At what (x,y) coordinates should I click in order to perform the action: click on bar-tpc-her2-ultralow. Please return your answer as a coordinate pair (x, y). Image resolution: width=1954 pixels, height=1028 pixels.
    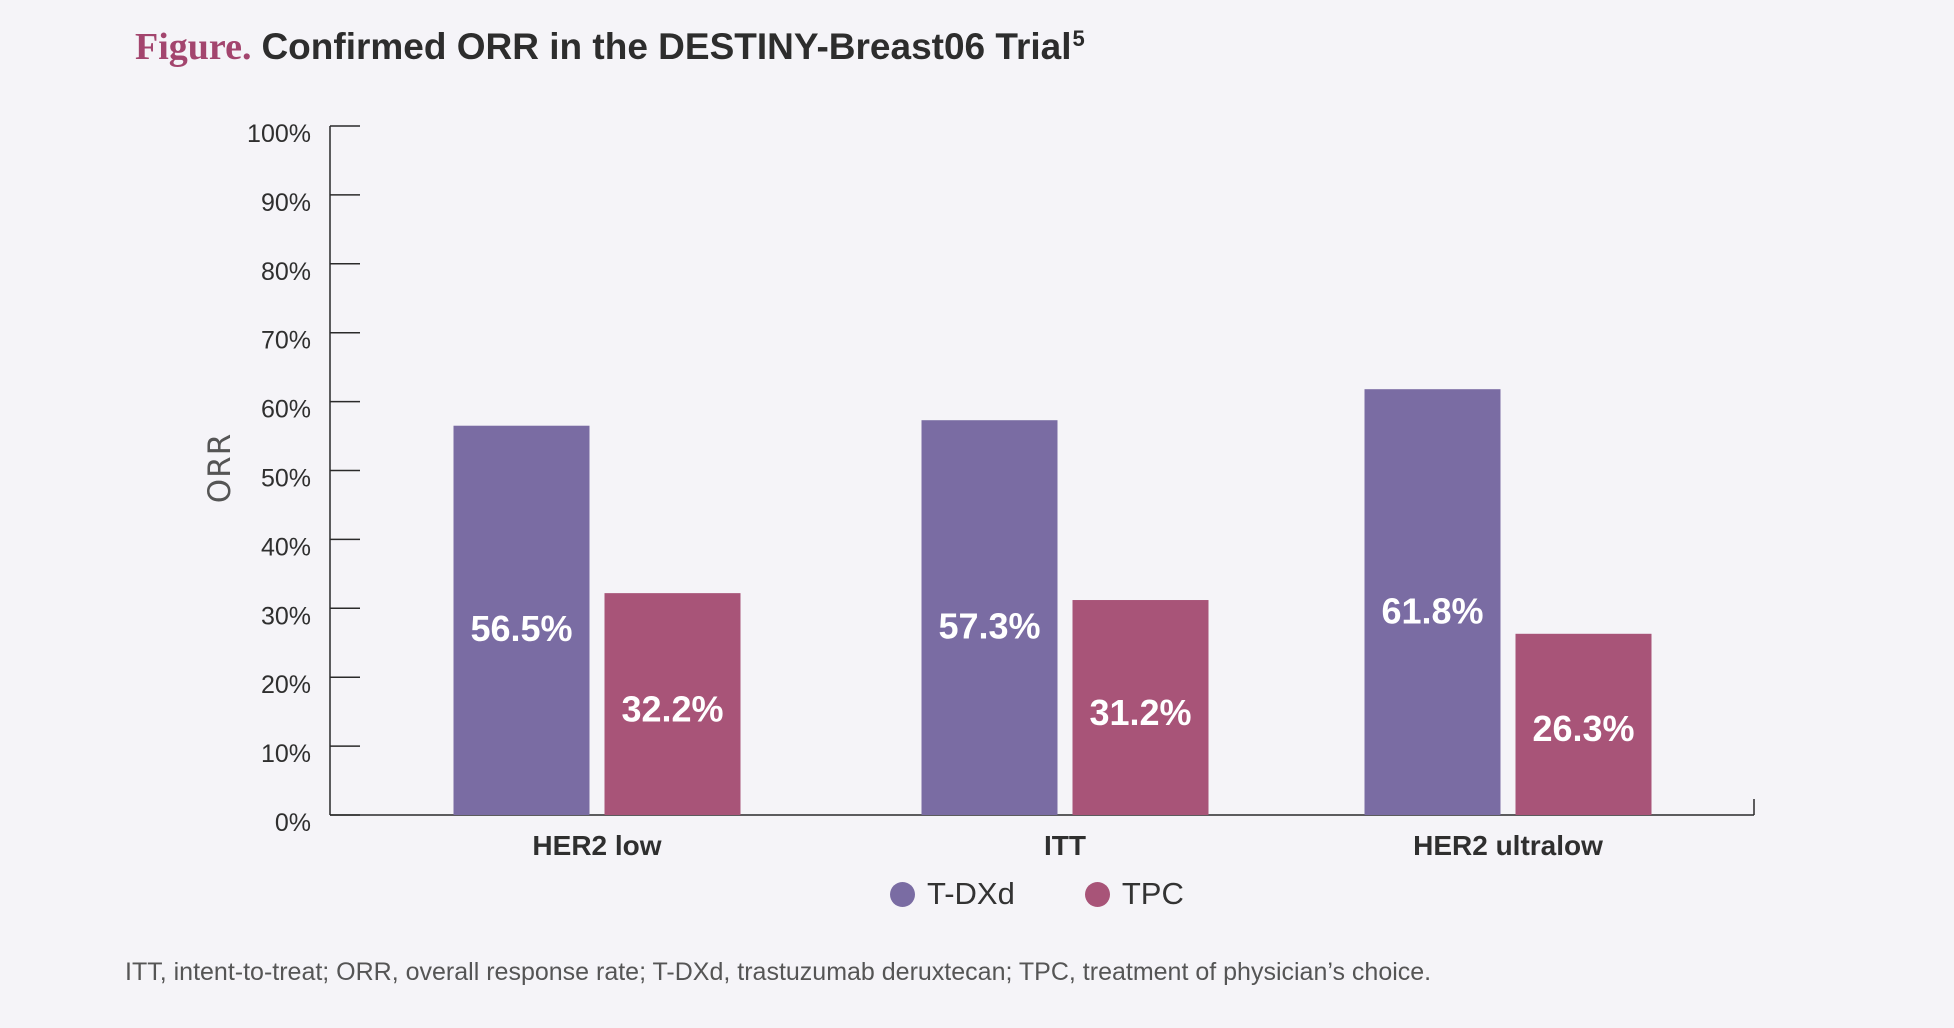
    Looking at the image, I should click on (1583, 724).